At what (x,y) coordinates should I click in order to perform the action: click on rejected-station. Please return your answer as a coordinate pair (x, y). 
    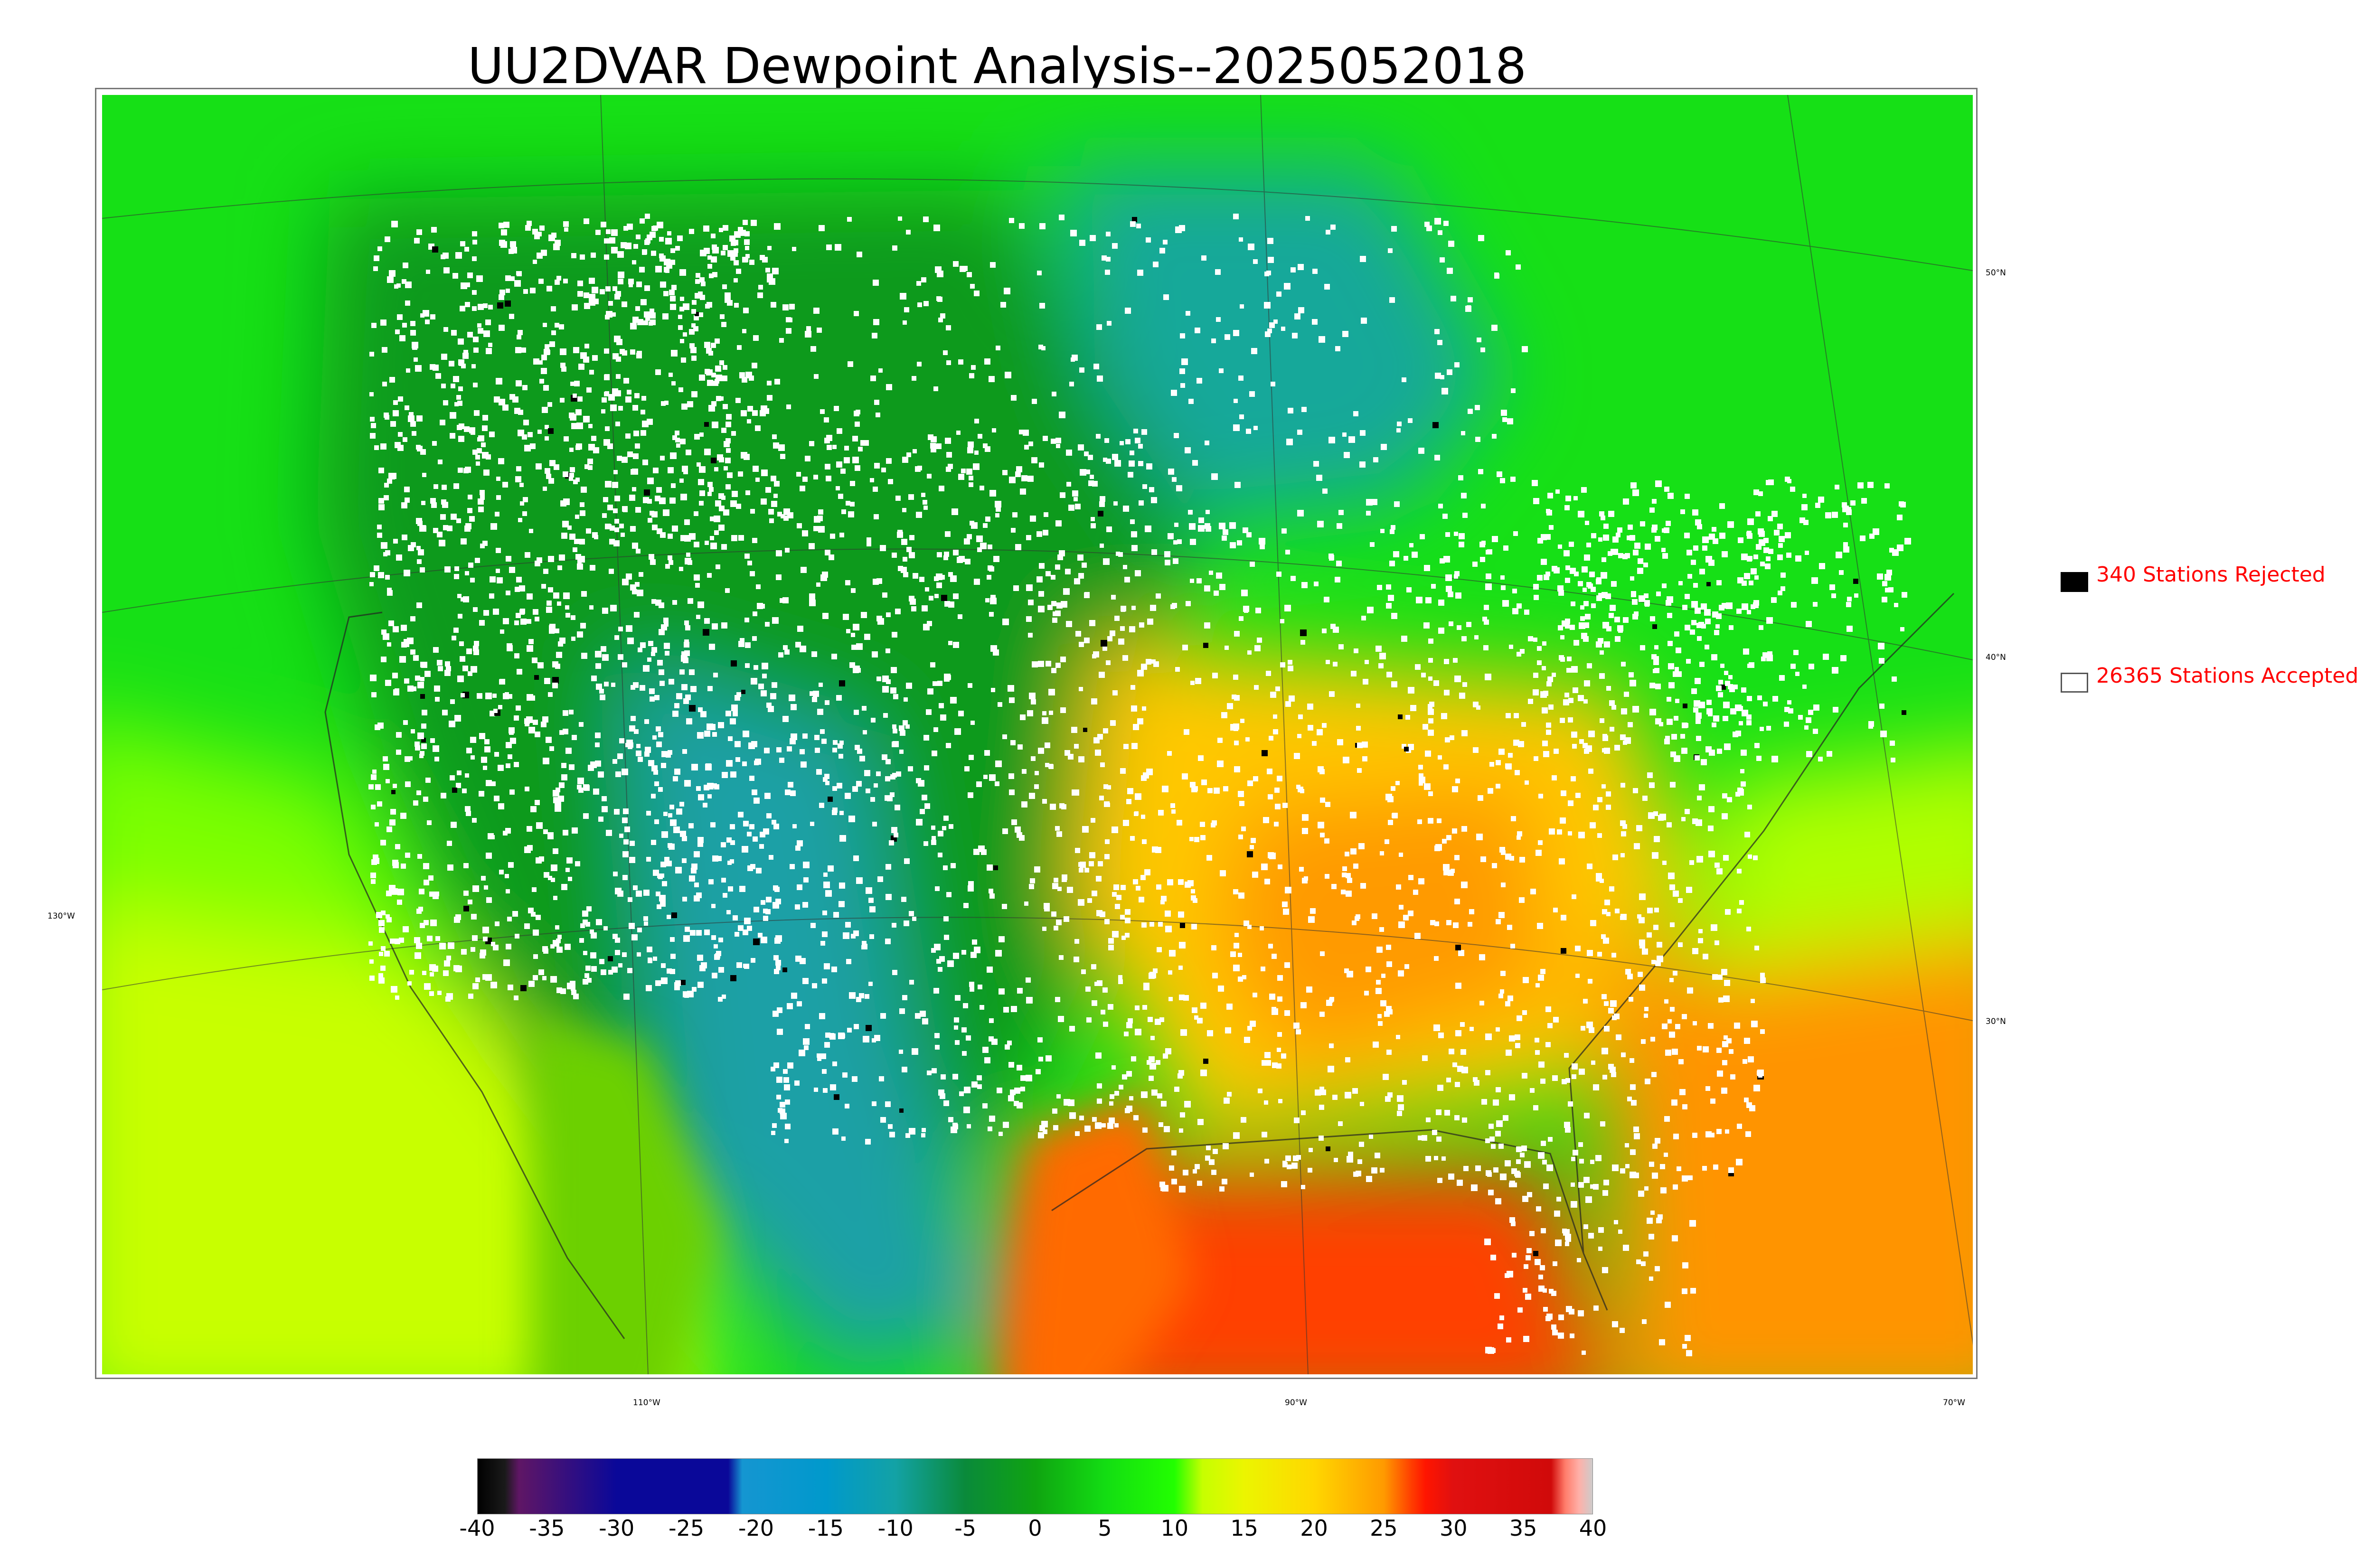
    Looking at the image, I should click on (674, 915).